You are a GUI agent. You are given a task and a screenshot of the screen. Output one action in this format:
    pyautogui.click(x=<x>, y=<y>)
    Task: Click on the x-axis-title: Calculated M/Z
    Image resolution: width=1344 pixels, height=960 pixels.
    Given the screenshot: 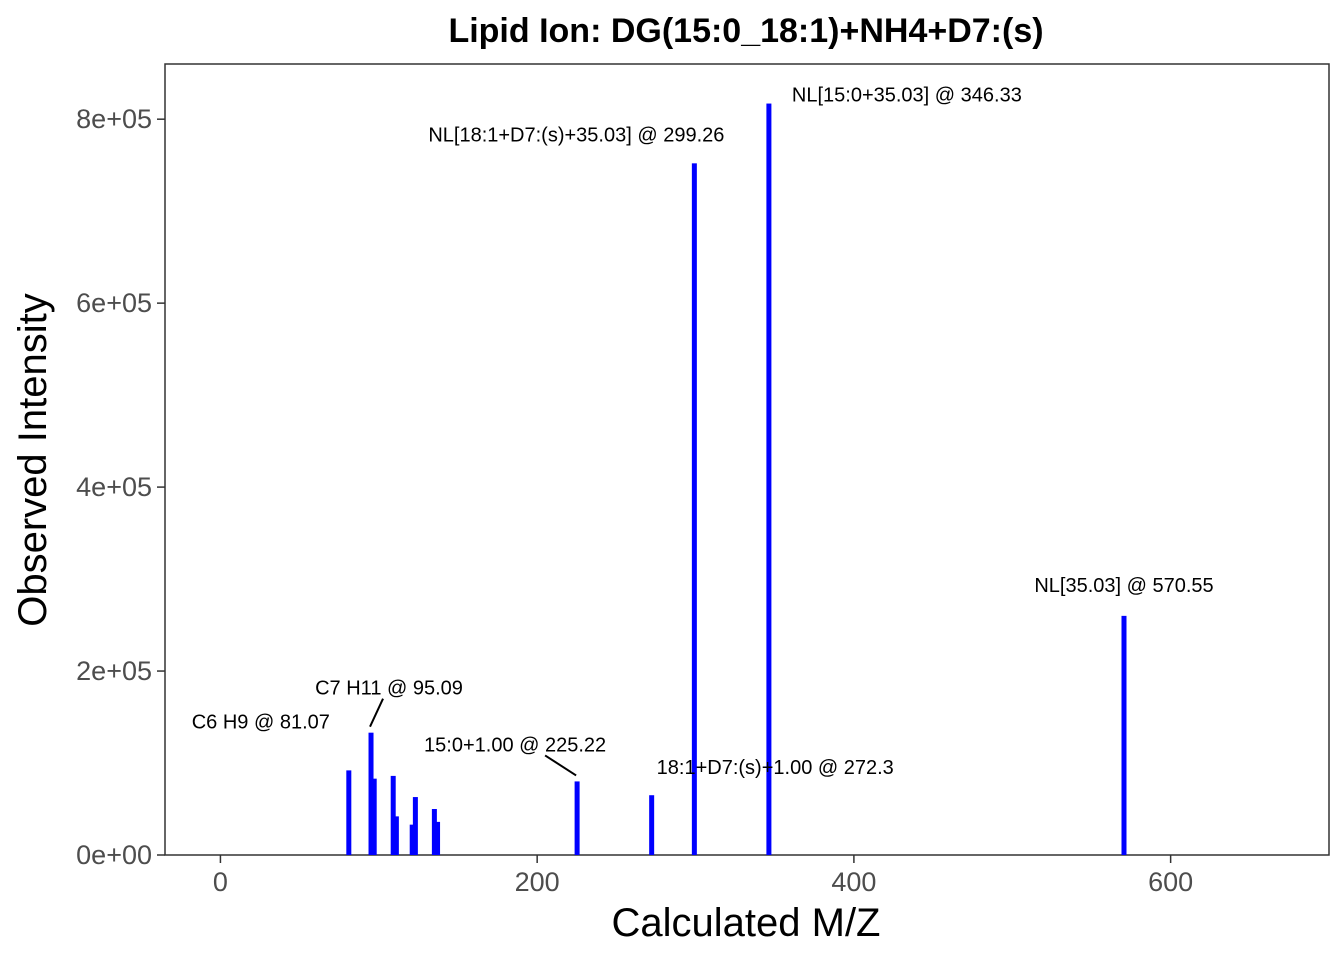 What is the action you would take?
    pyautogui.click(x=746, y=923)
    